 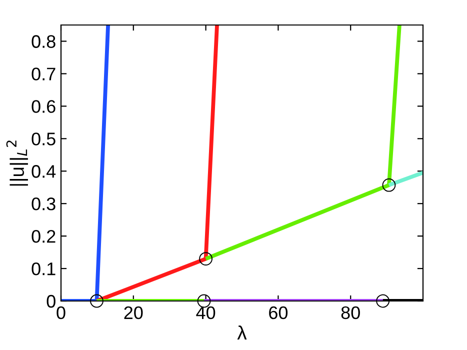 I want to click on x-tick-label: 40, so click(x=206, y=313).